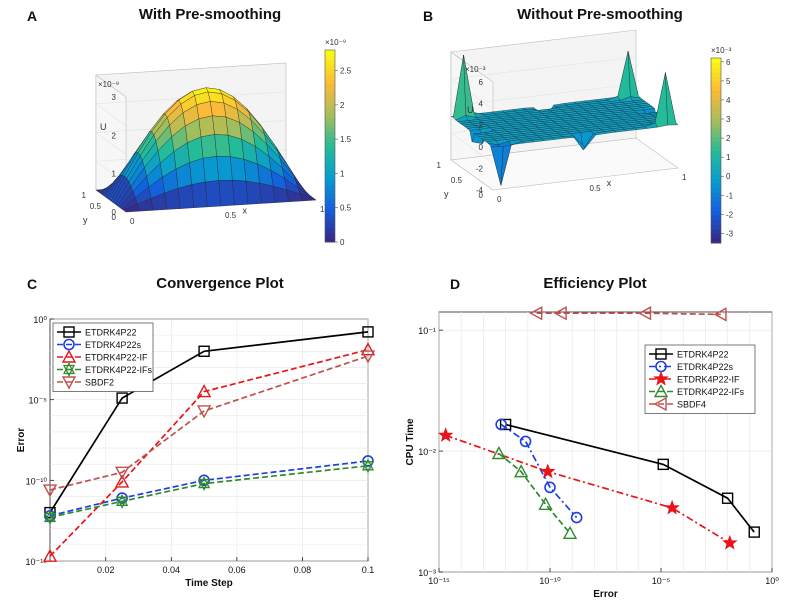  I want to click on x-tick-label: 10⁻¹⁰, so click(550, 581).